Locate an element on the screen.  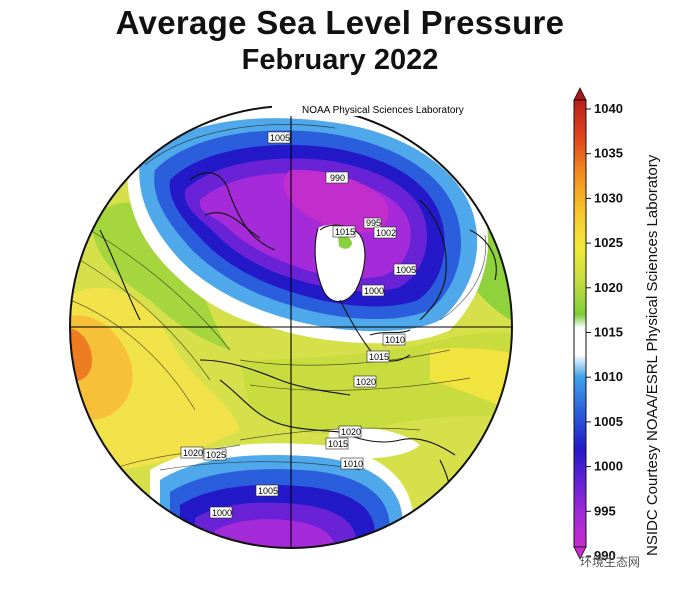
colorbar-label: 1025 is located at coordinates (608, 242).